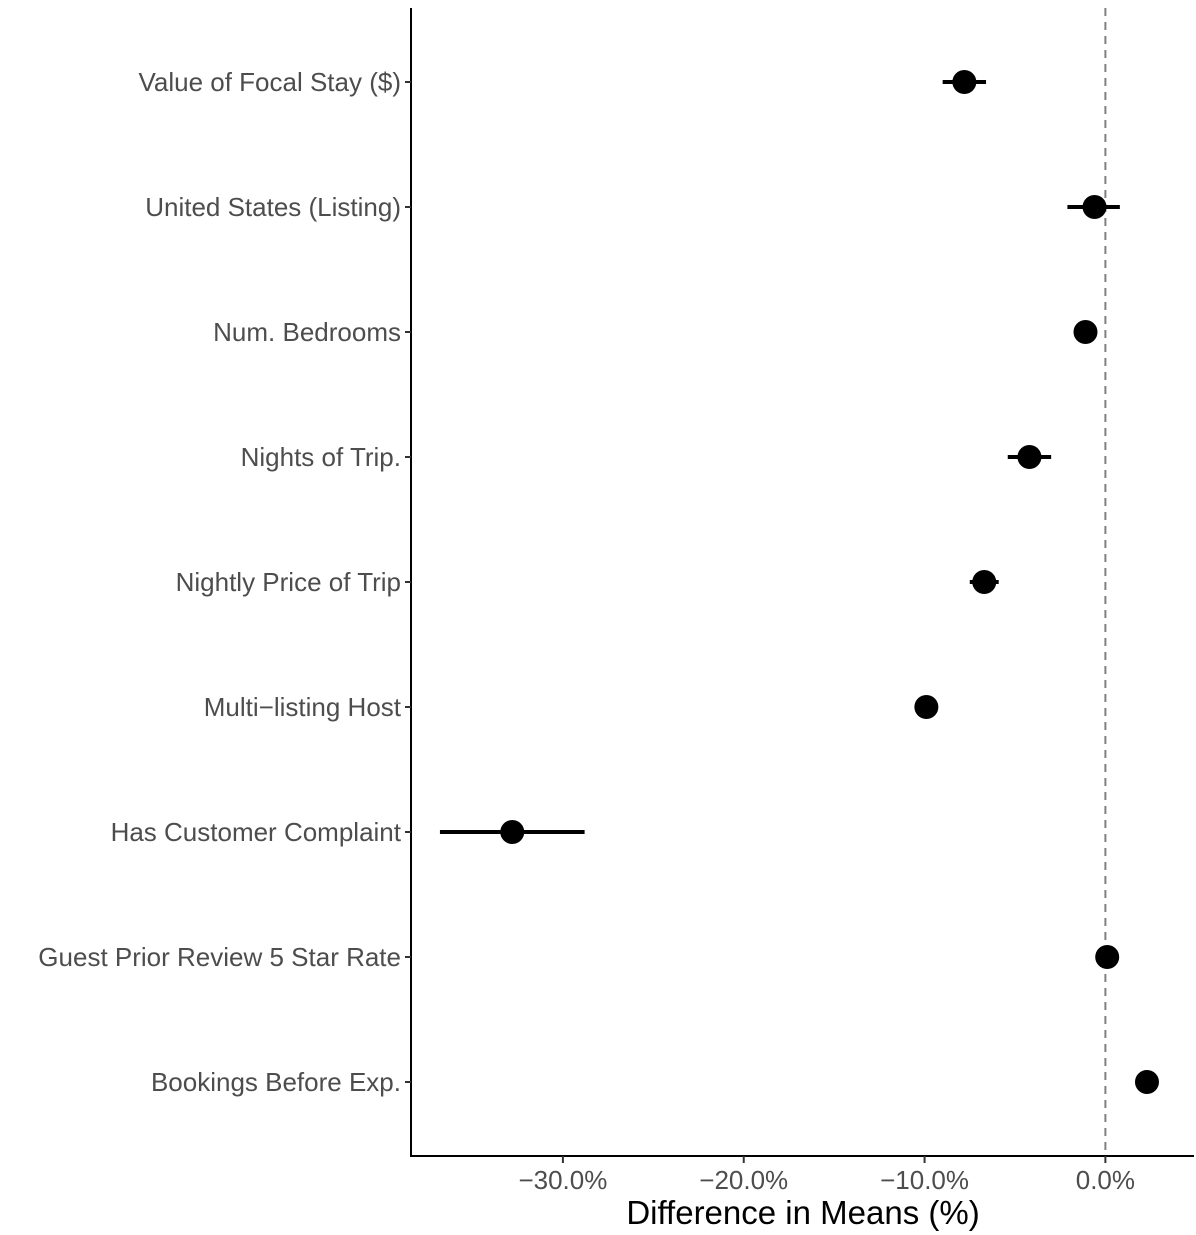 The image size is (1196, 1235). I want to click on y-tick-label: Value of Focal Stay ($), so click(269, 82).